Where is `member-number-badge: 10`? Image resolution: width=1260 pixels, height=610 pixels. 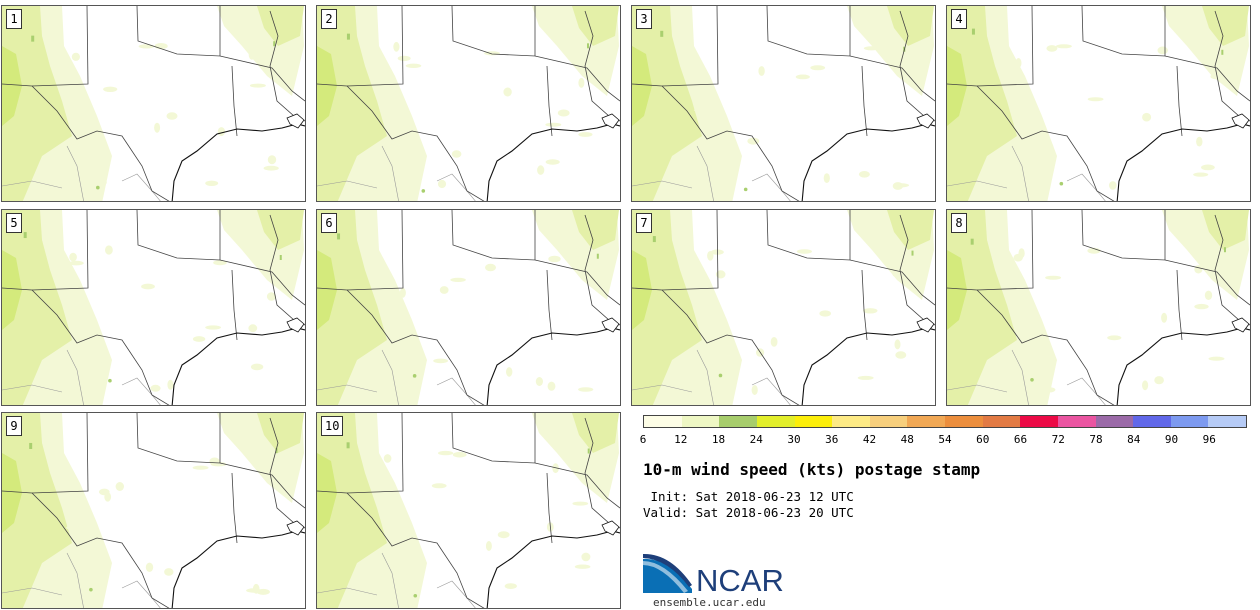
member-number-badge: 10 is located at coordinates (332, 426).